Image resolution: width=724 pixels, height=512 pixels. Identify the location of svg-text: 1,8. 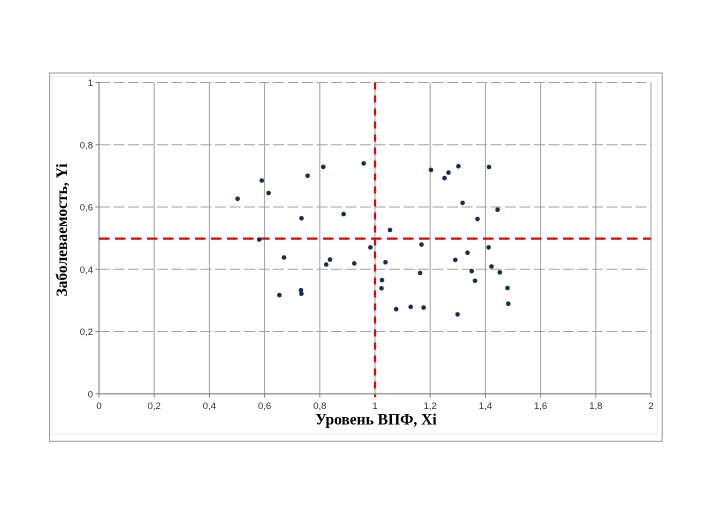
(595, 406).